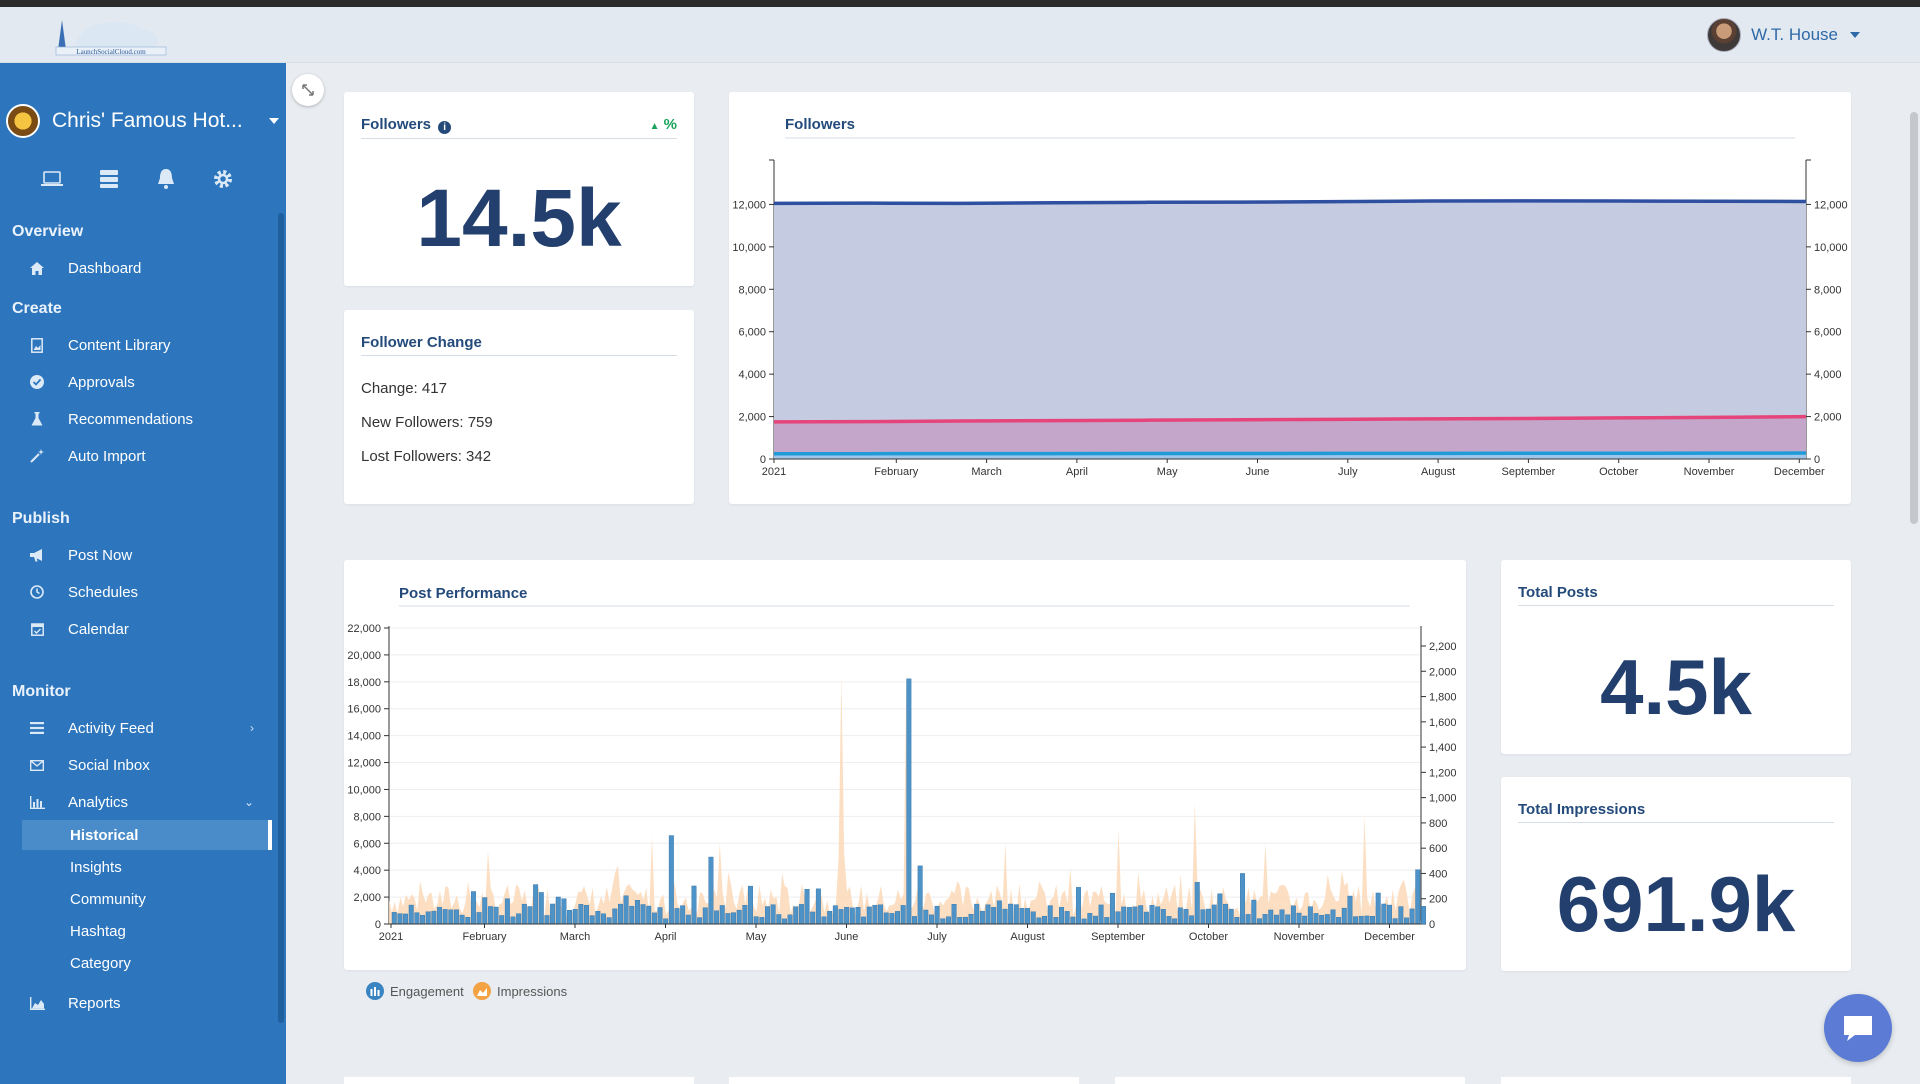 Image resolution: width=1920 pixels, height=1084 pixels. I want to click on sidebar-item-schedules: Schedules, so click(138, 592).